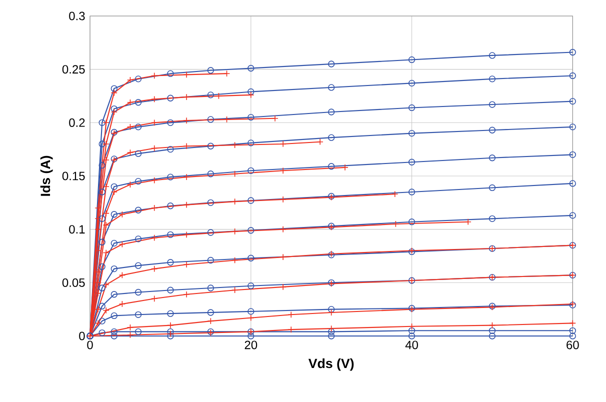 The width and height of the screenshot is (606, 402). What do you see at coordinates (572, 345) in the screenshot?
I see `x-tick-label: 60` at bounding box center [572, 345].